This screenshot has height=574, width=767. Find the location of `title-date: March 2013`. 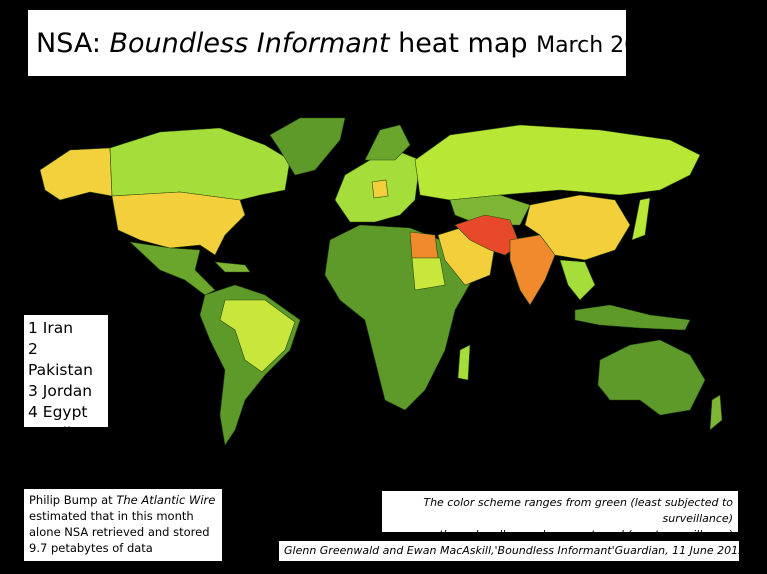

title-date: March 2013 is located at coordinates (601, 45).